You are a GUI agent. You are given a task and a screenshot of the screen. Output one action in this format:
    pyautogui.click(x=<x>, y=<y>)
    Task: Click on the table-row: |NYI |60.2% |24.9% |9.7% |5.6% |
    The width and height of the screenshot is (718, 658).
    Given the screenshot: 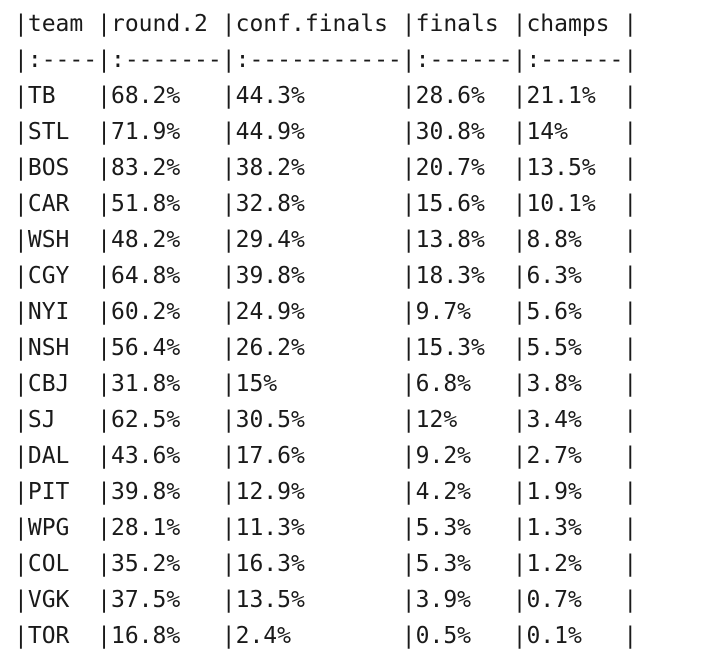 What is the action you would take?
    pyautogui.click(x=325, y=312)
    